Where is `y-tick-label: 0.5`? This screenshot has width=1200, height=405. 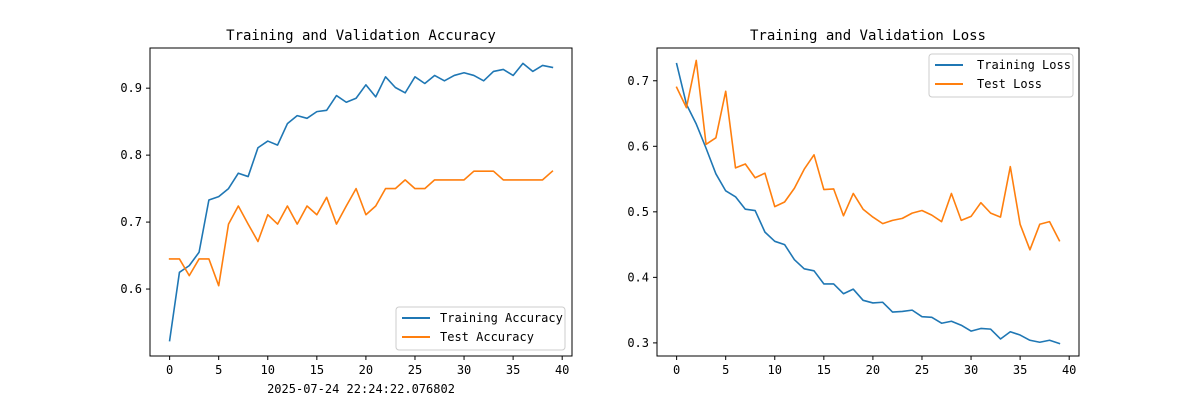
y-tick-label: 0.5 is located at coordinates (638, 212).